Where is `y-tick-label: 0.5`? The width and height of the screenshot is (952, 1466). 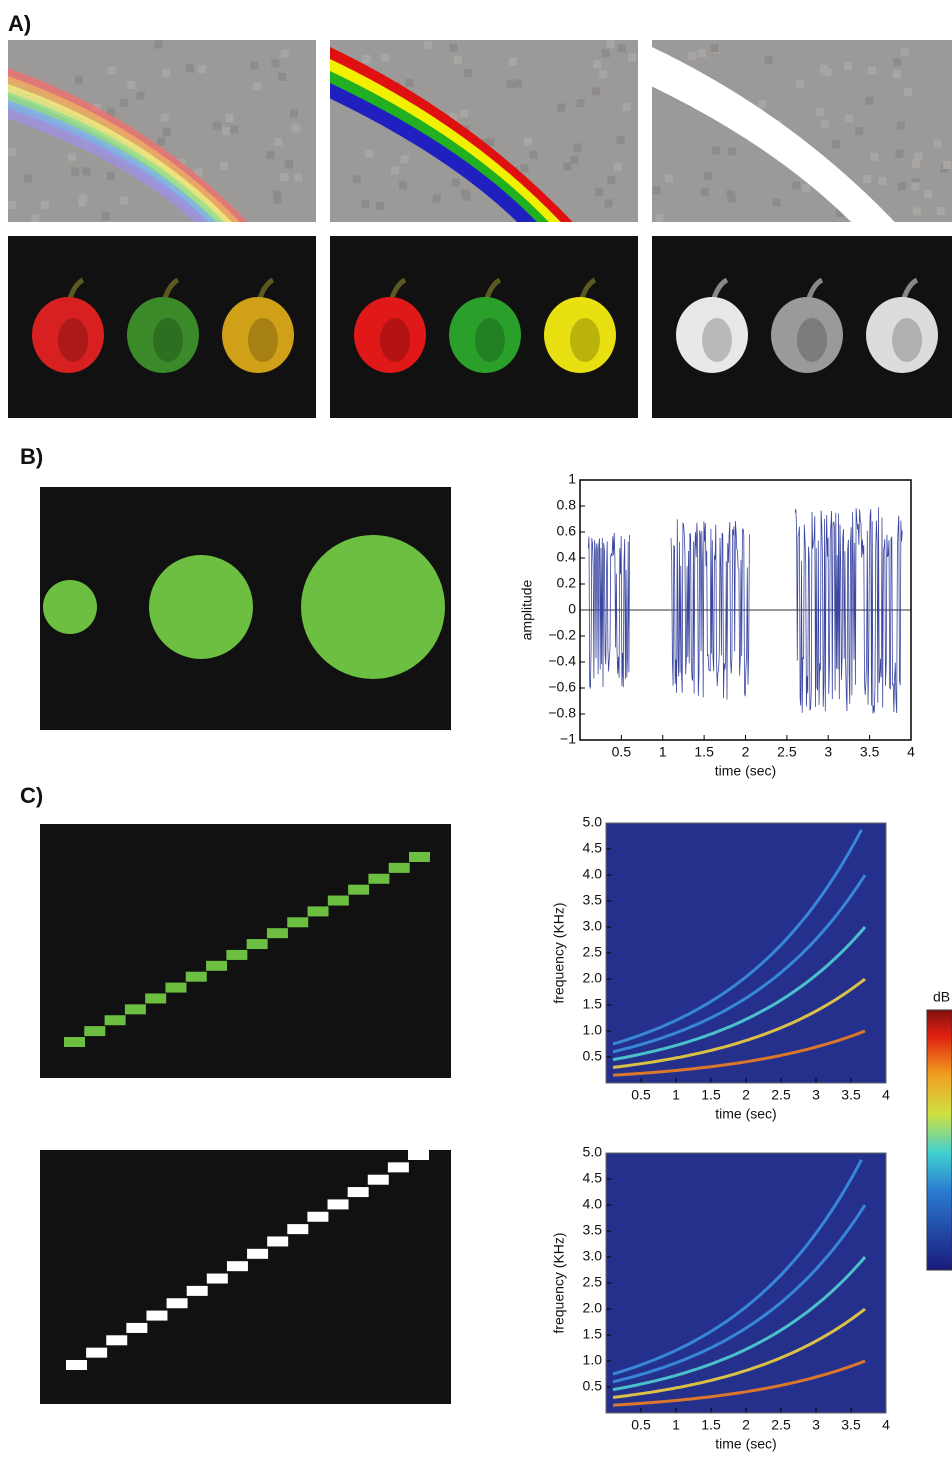
y-tick-label: 0.5 is located at coordinates (593, 1386).